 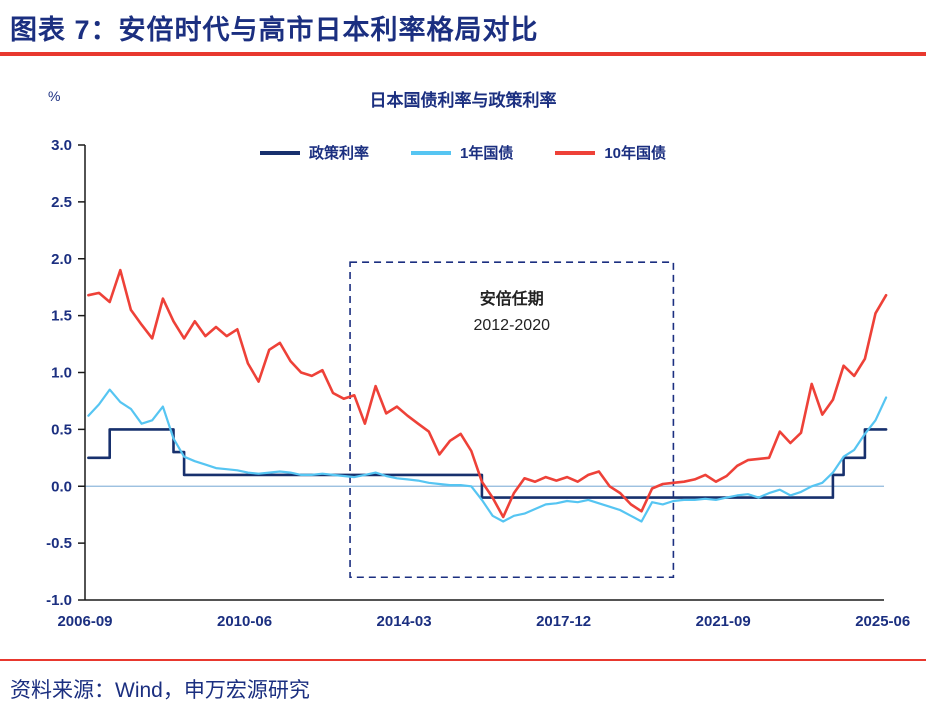 I want to click on source-note: 资料来源：Wind，申万宏源研究, so click(x=160, y=690).